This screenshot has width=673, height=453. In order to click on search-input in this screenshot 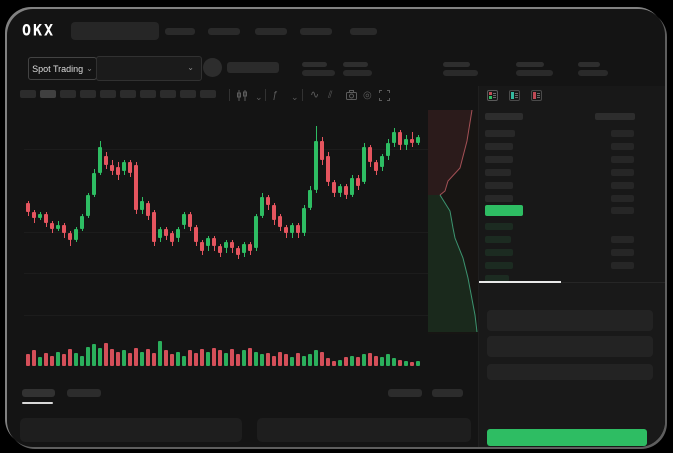, I will do `click(115, 31)`.